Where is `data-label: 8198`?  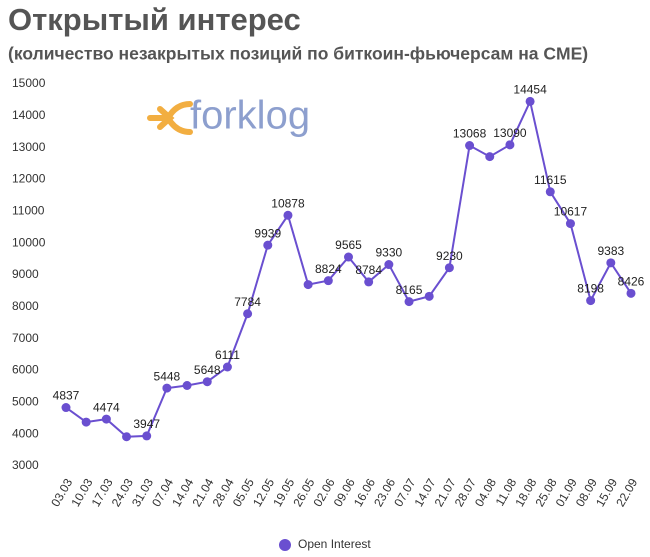 data-label: 8198 is located at coordinates (590, 289).